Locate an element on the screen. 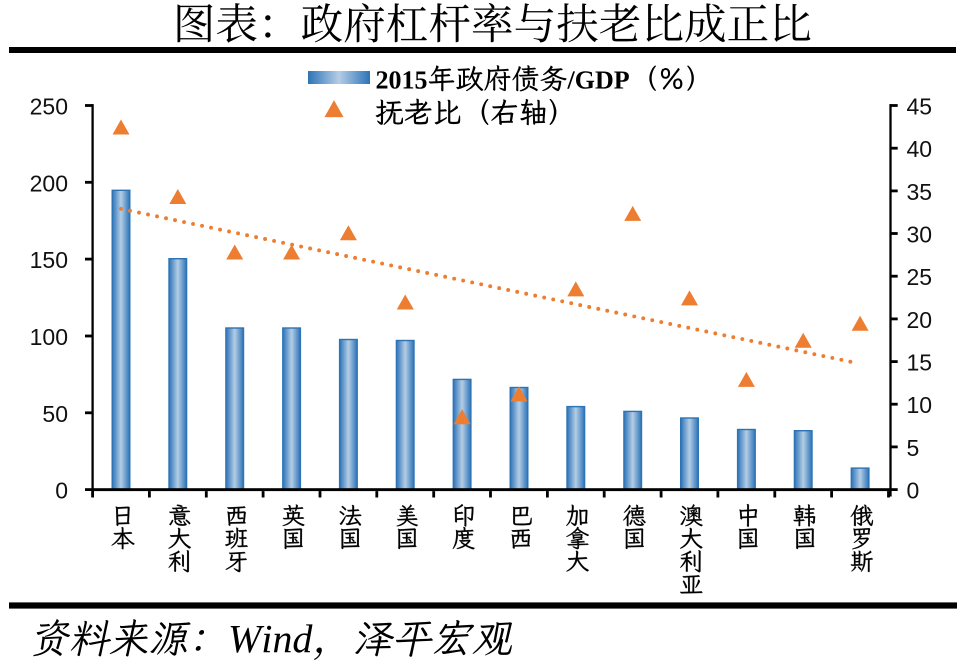 The width and height of the screenshot is (960, 663). svg-text: 10 is located at coordinates (920, 405).